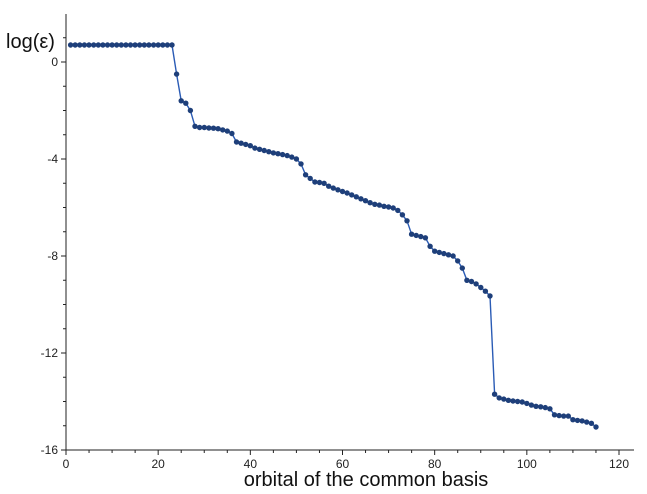  I want to click on x-ticks: 0 20 40 60 80 100 120, so click(346, 460).